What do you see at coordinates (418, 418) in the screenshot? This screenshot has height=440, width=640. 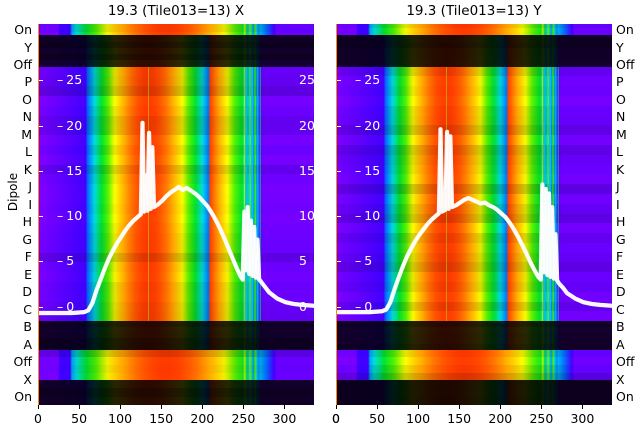 I see `x-tick-label: 100` at bounding box center [418, 418].